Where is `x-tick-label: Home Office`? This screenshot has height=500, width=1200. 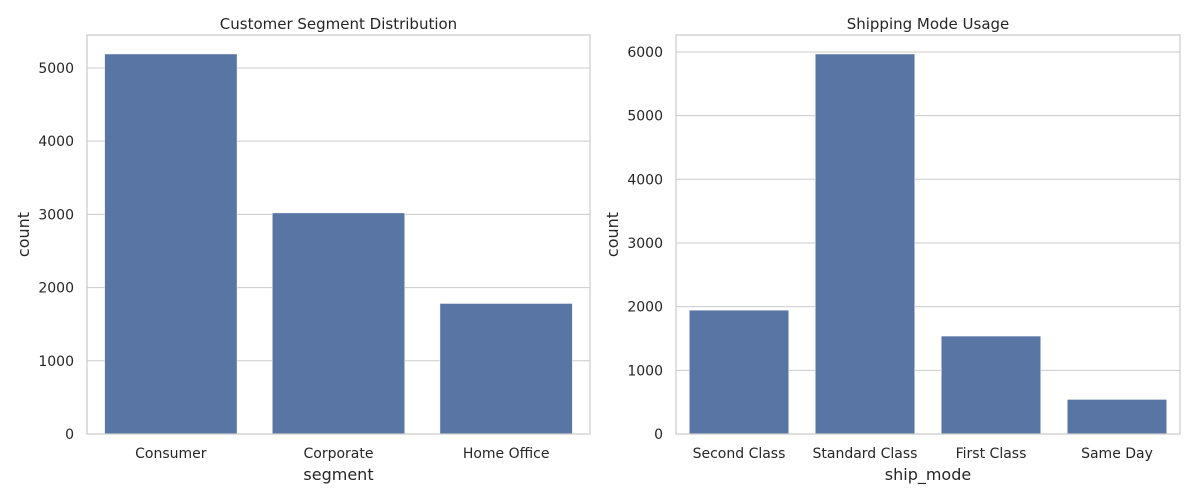
x-tick-label: Home Office is located at coordinates (506, 454).